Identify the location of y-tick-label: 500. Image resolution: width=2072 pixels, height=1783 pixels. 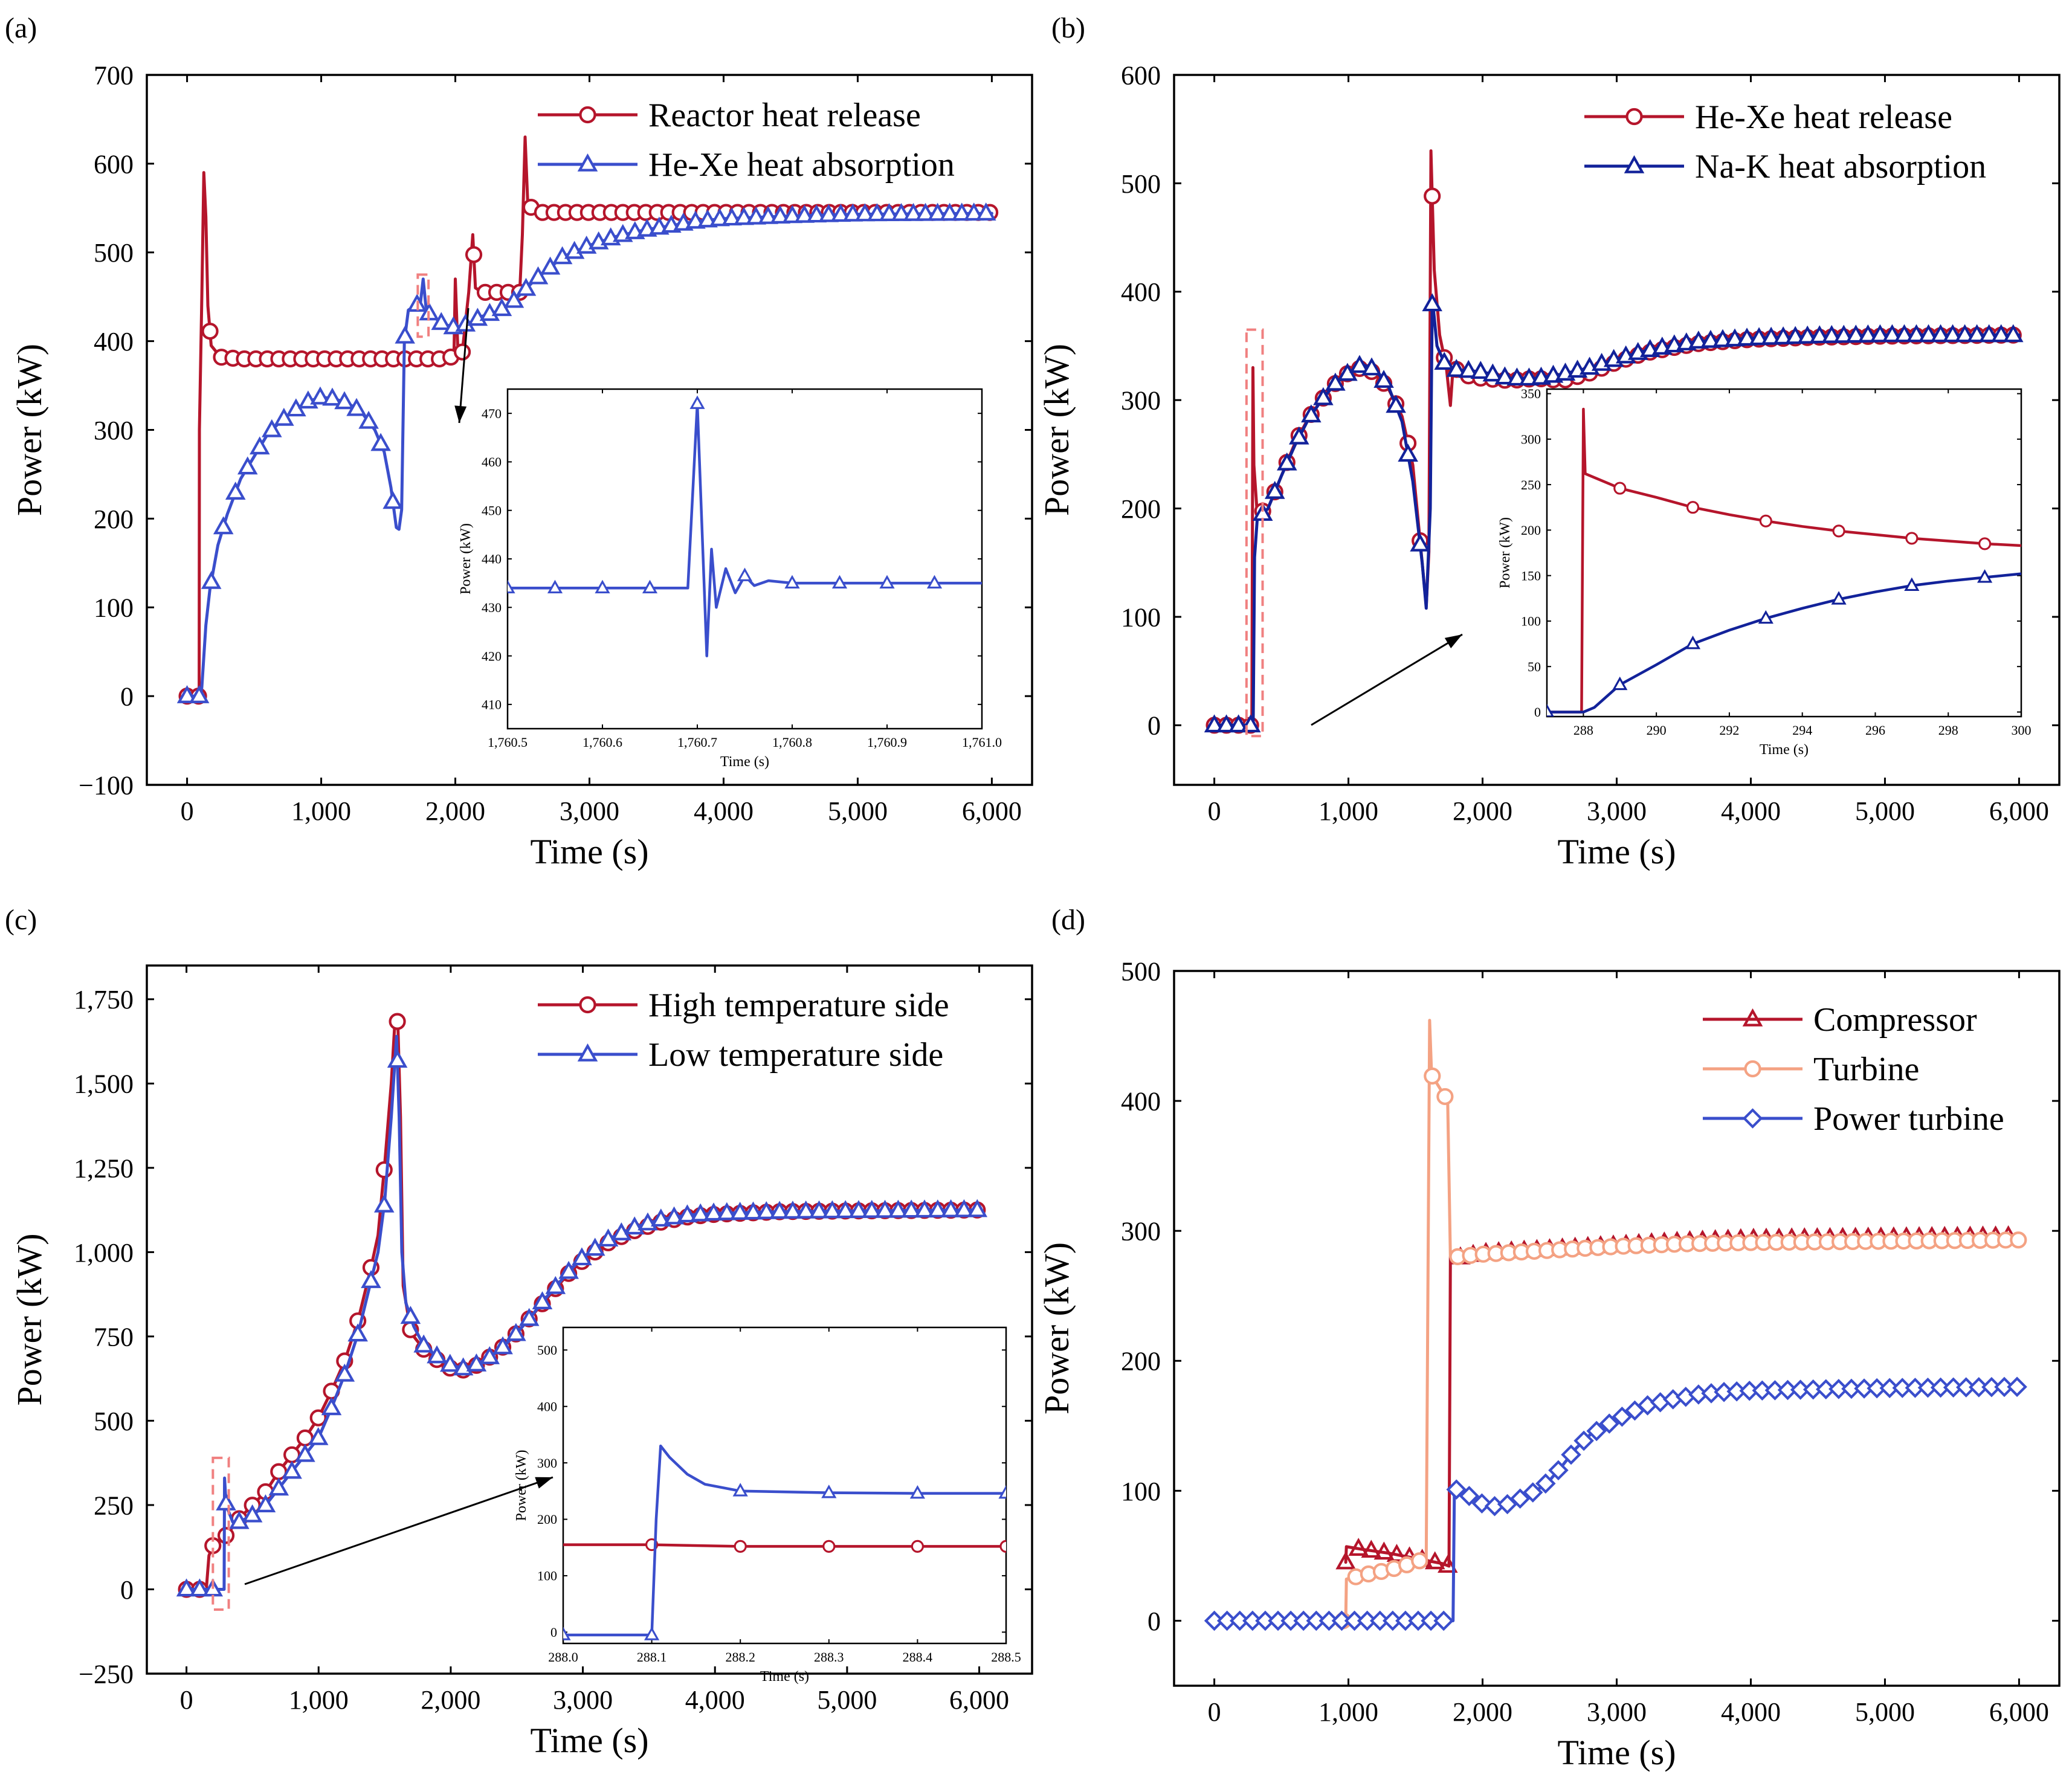
(1141, 971).